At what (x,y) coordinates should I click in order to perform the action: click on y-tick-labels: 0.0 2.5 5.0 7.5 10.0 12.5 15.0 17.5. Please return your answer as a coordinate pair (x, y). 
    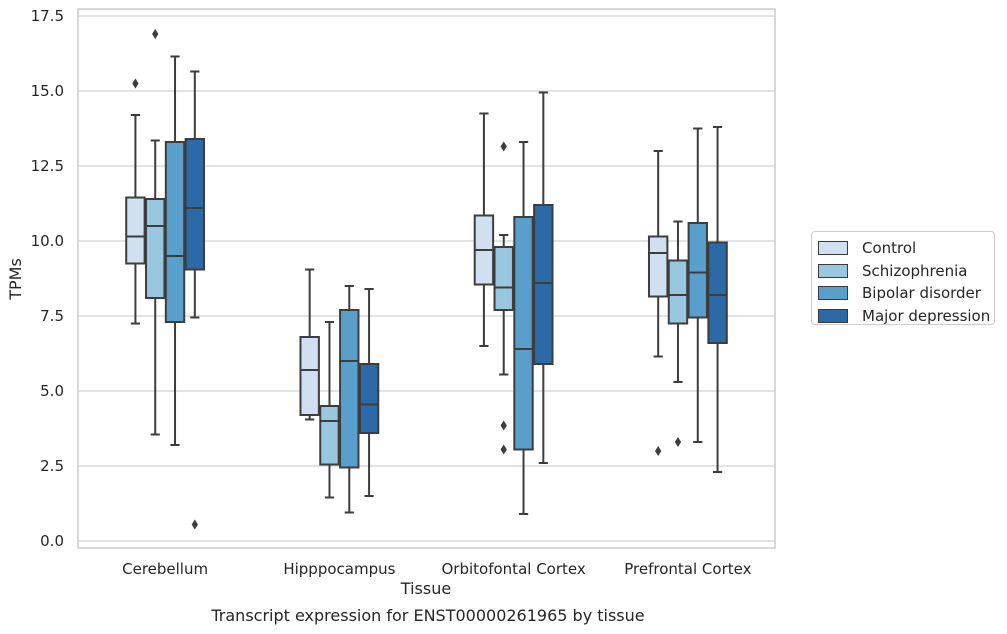
    Looking at the image, I should click on (47, 278).